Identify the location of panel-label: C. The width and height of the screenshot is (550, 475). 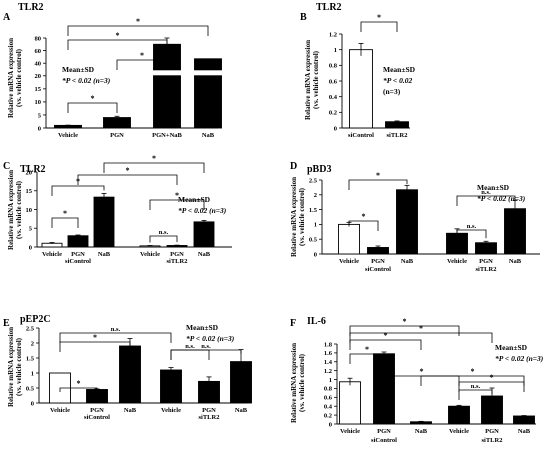
(6, 166).